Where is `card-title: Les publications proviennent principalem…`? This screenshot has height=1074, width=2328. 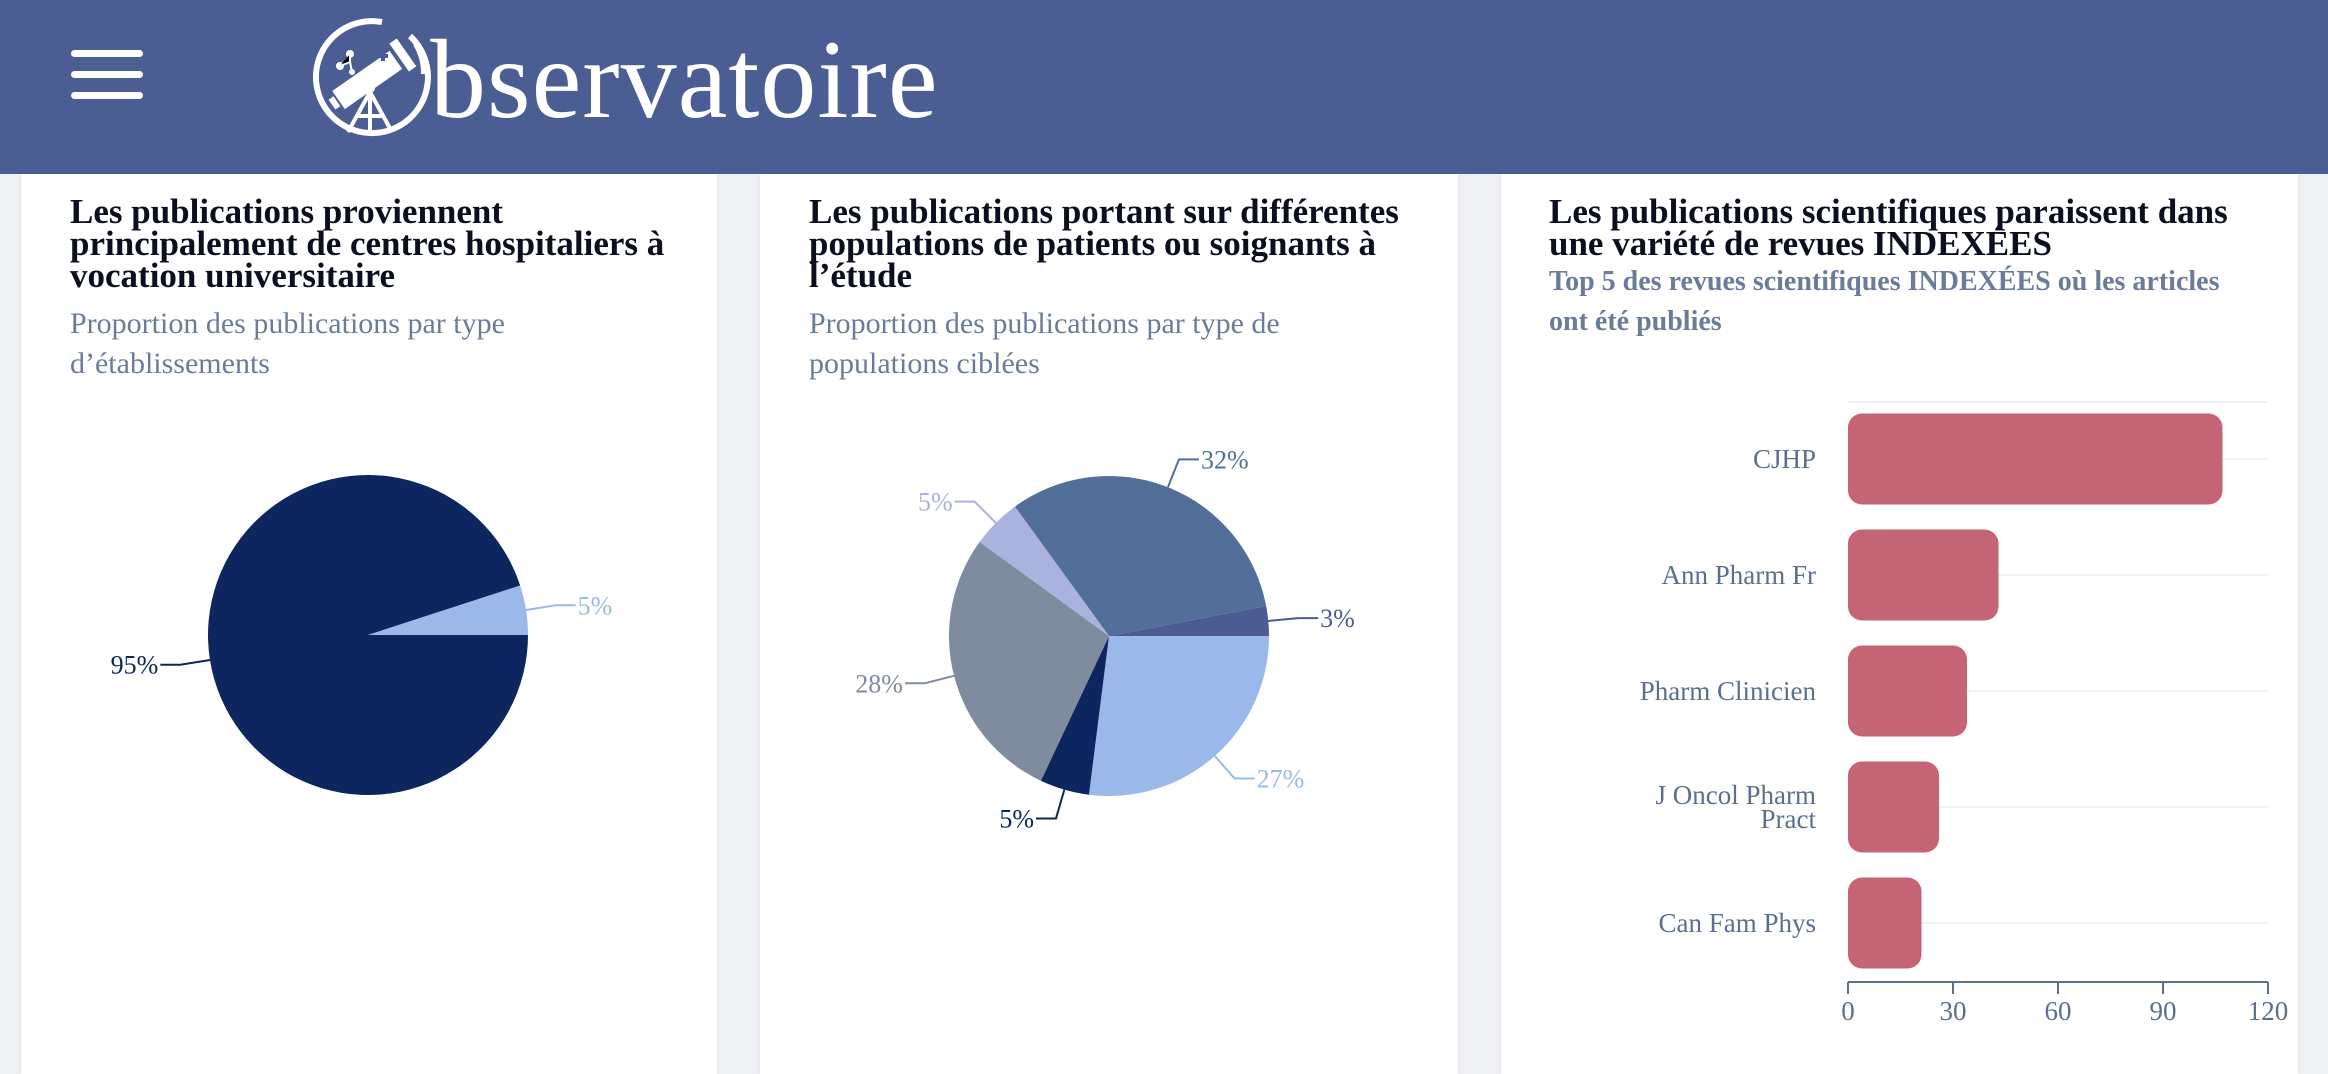 card-title: Les publications proviennent principalem… is located at coordinates (367, 243).